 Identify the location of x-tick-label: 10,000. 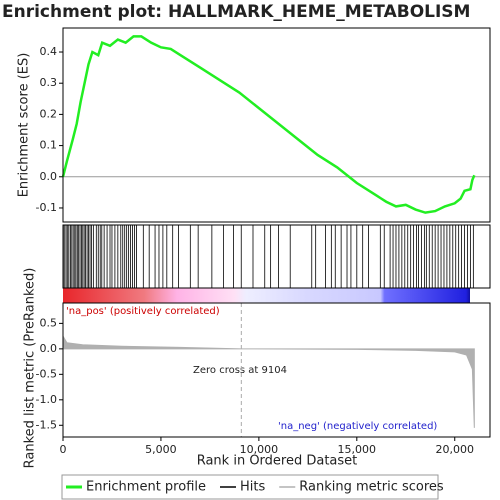
(259, 449).